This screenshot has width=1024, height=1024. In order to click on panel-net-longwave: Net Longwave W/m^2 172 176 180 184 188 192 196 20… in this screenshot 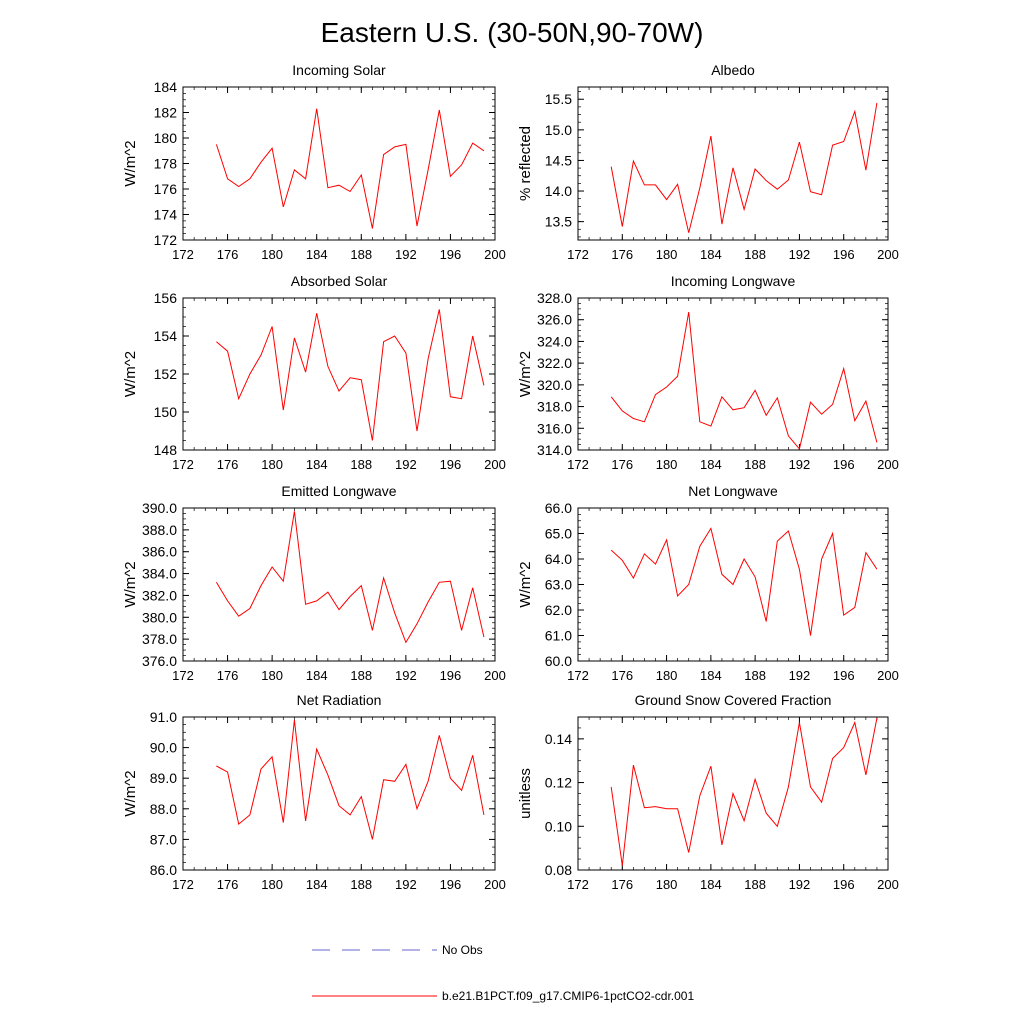, I will do `click(708, 583)`.